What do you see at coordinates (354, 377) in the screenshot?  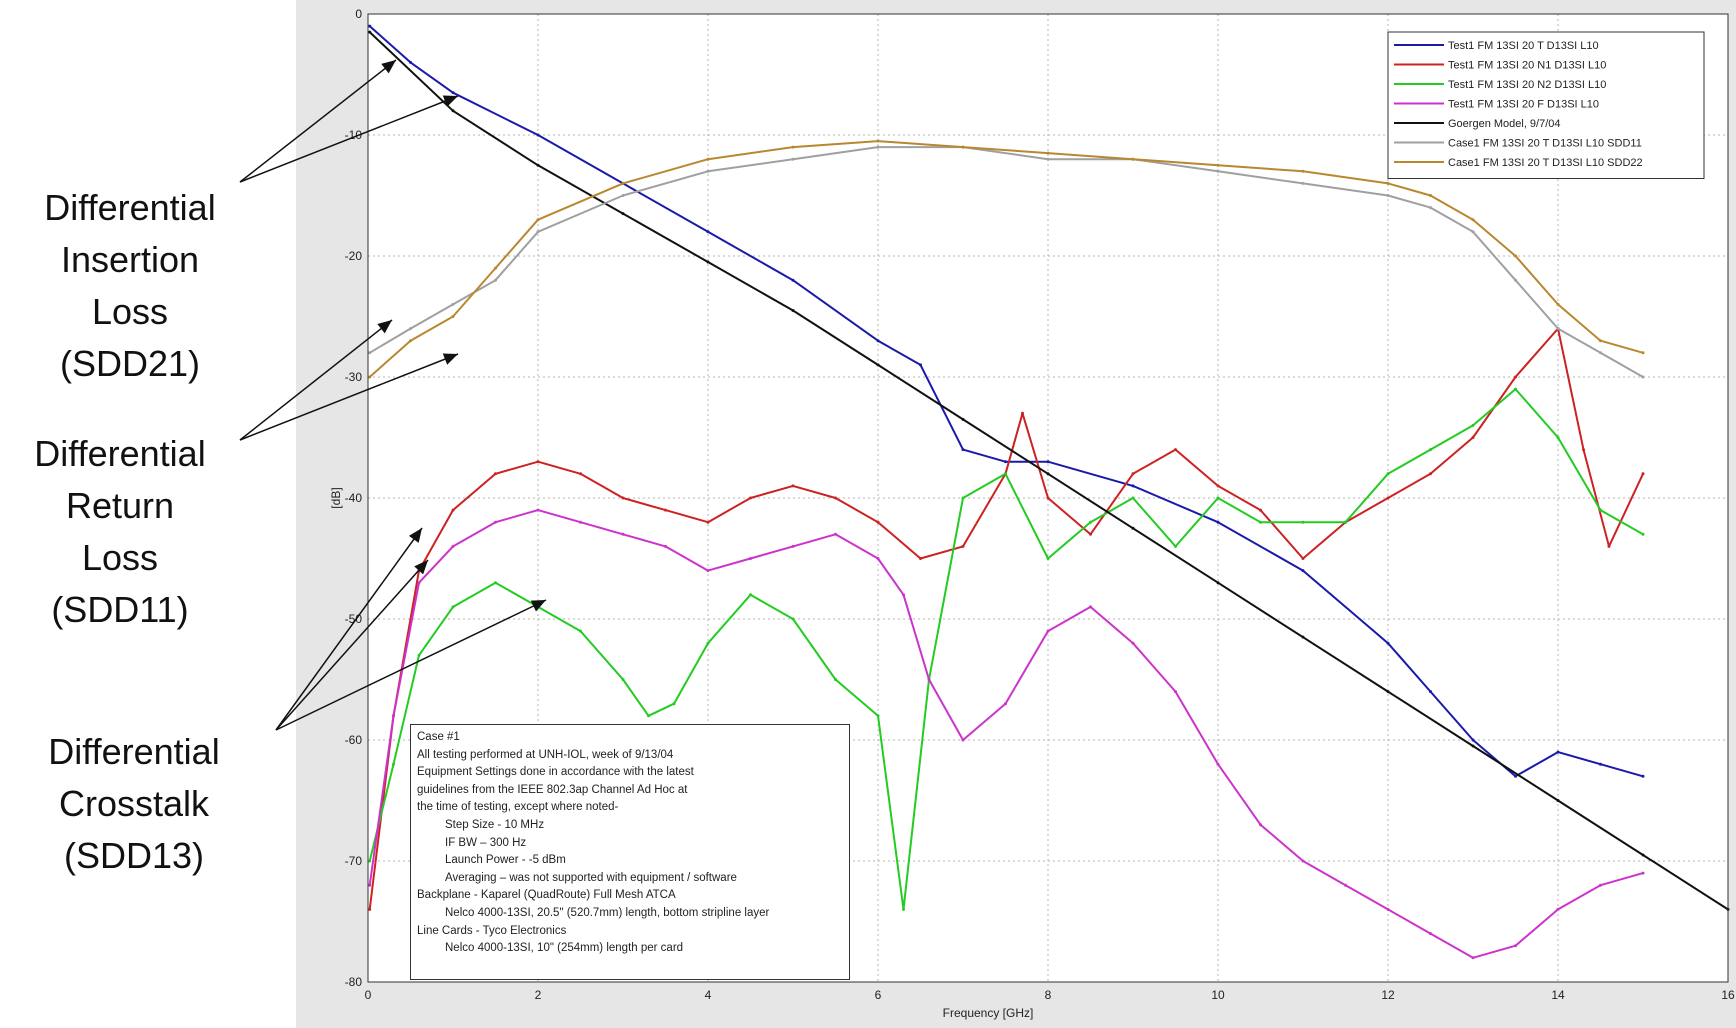 I see `y-tick-label: -30` at bounding box center [354, 377].